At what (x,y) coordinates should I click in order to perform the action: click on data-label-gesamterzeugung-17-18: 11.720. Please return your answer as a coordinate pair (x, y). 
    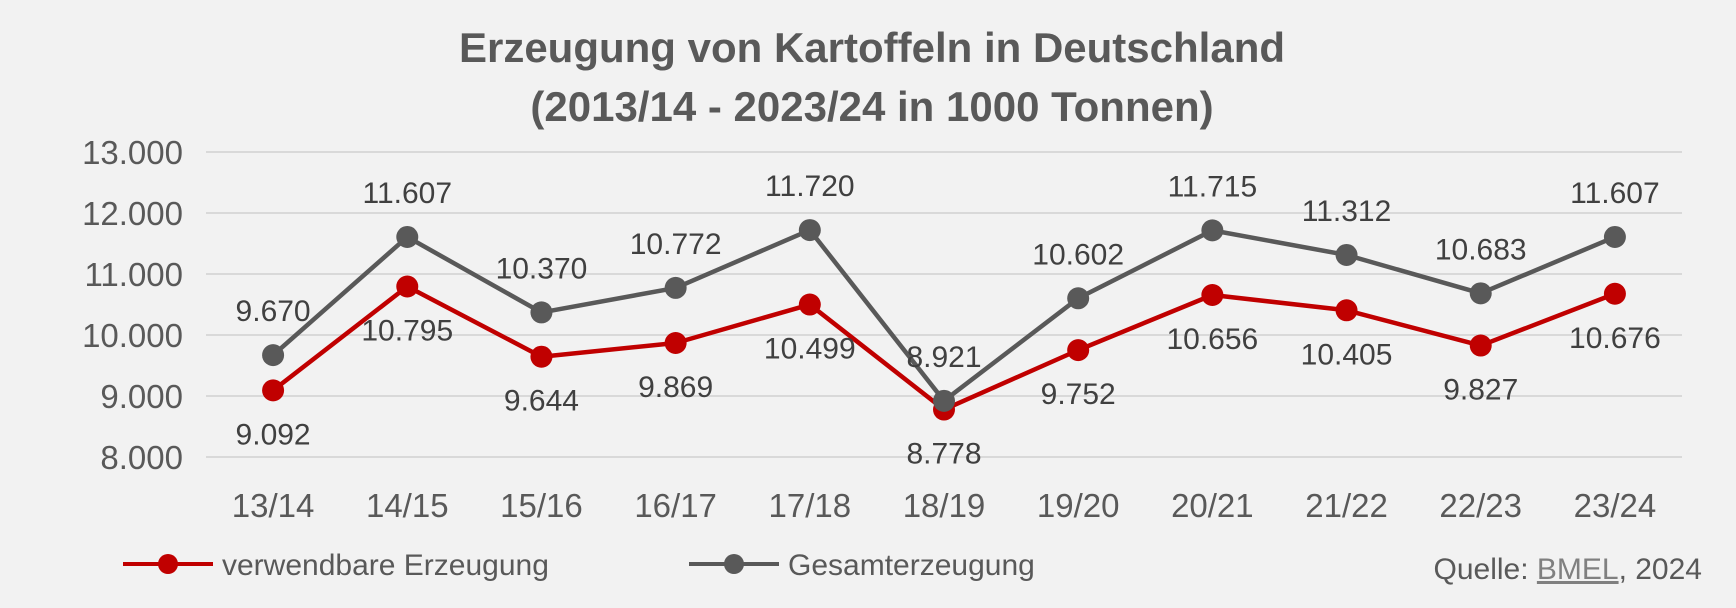
    Looking at the image, I should click on (810, 186).